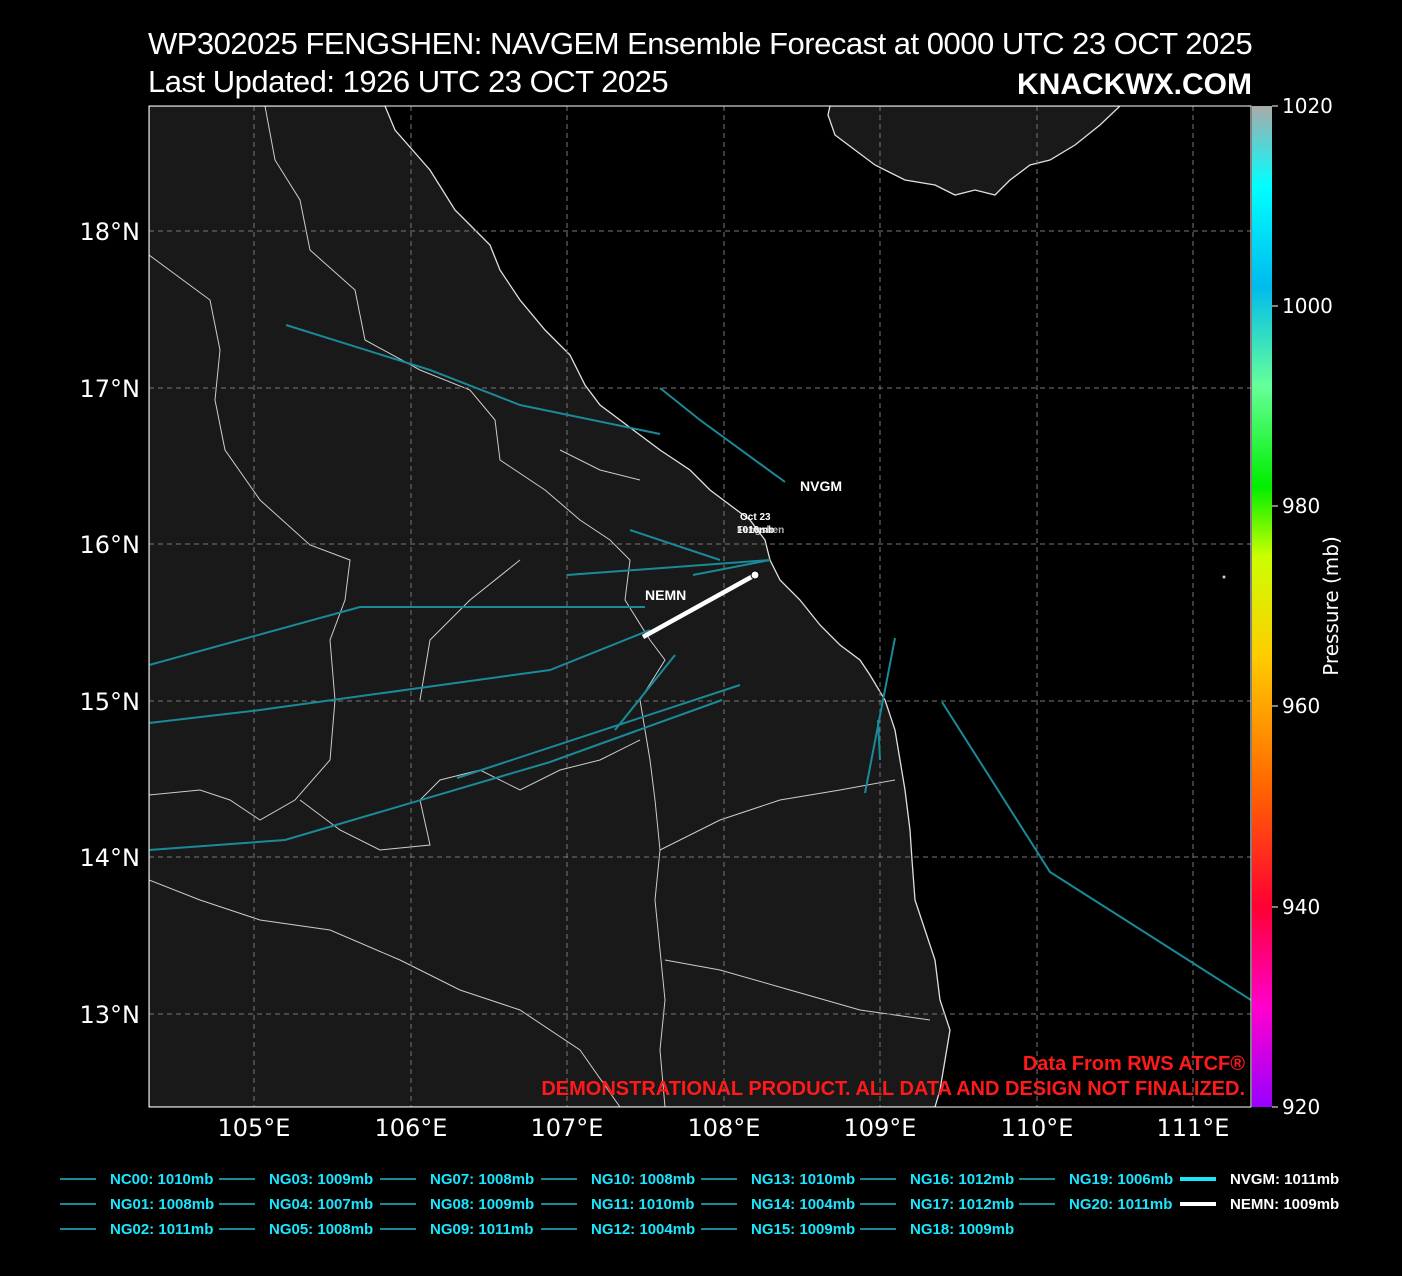 The height and width of the screenshot is (1276, 1402). Describe the element at coordinates (1307, 306) in the screenshot. I see `colorbar-tick-label: 1000` at that location.